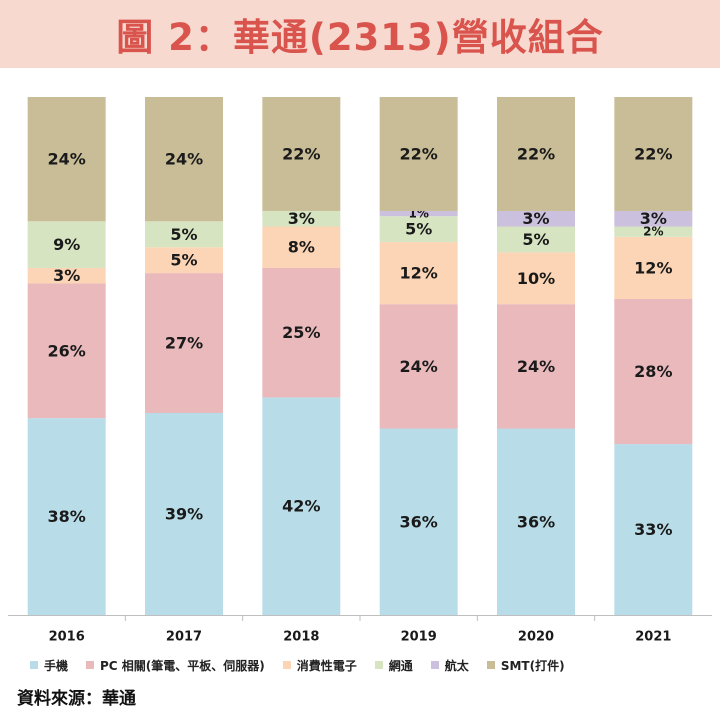 The height and width of the screenshot is (720, 720). I want to click on data-label: 42%, so click(301, 506).